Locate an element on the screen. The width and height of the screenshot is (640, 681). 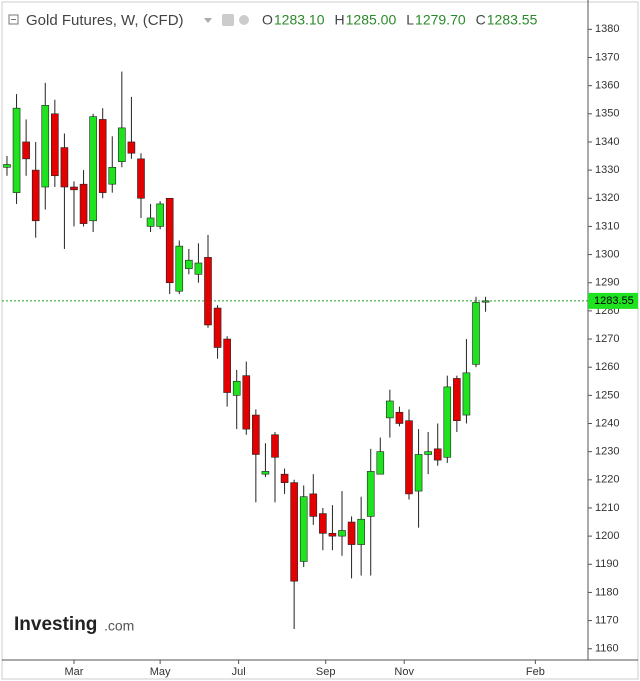
y-tick-label: 1250 is located at coordinates (607, 395).